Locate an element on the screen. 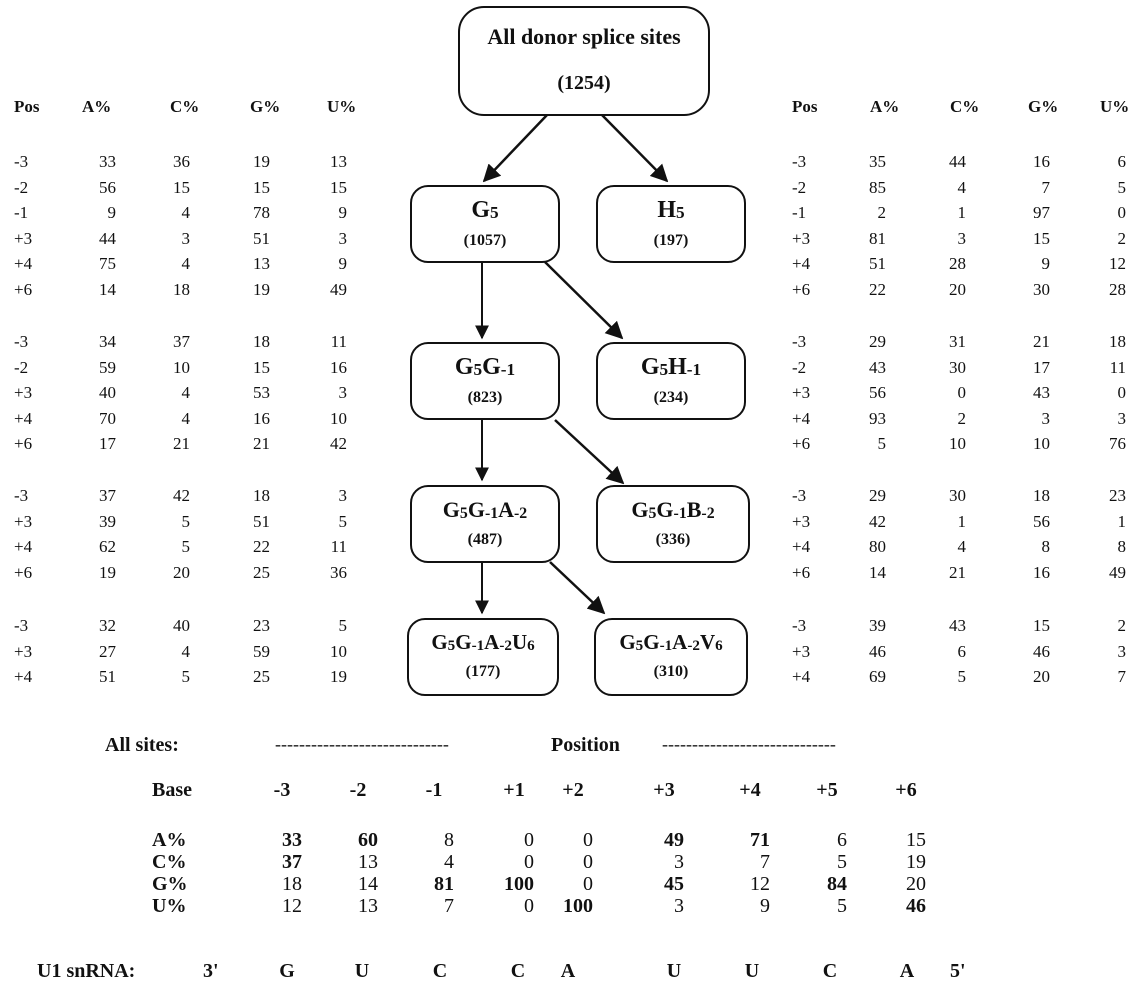 This screenshot has width=1142, height=981. left_table-cell: 13 is located at coordinates (338, 161).